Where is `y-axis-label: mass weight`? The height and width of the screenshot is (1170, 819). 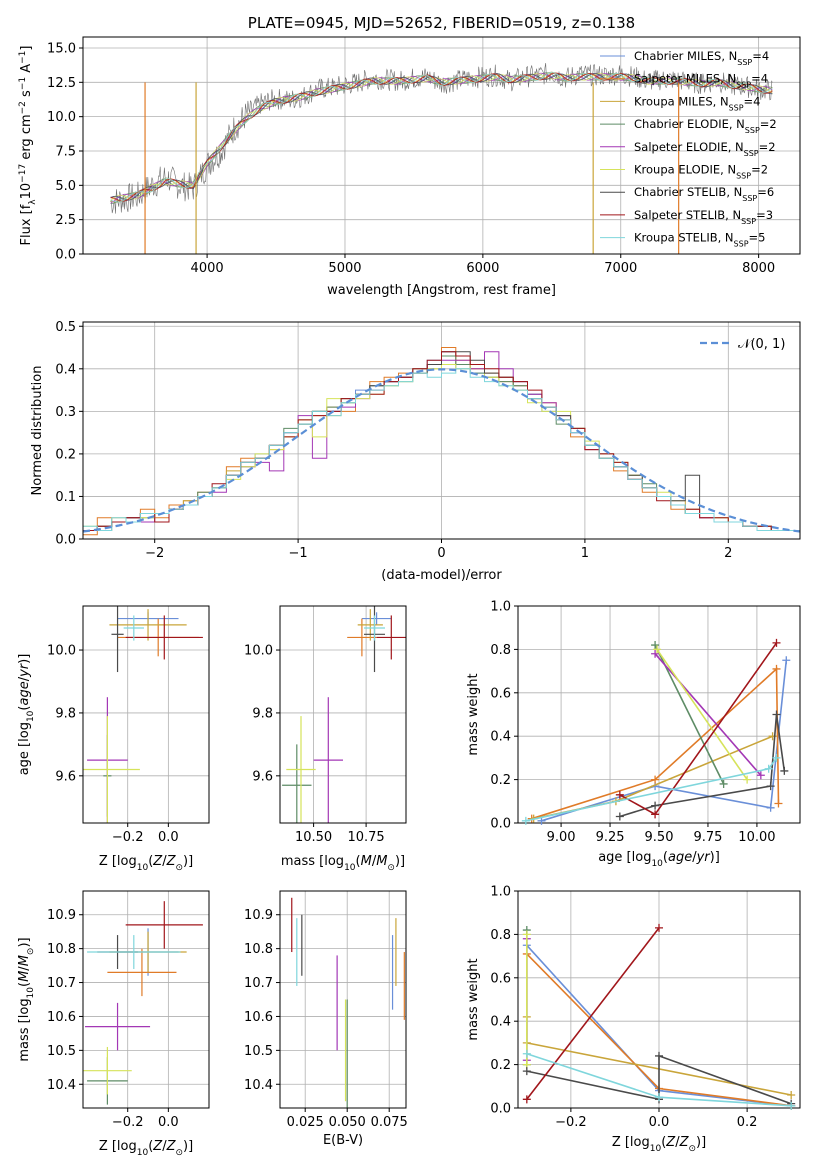 y-axis-label: mass weight is located at coordinates (473, 714).